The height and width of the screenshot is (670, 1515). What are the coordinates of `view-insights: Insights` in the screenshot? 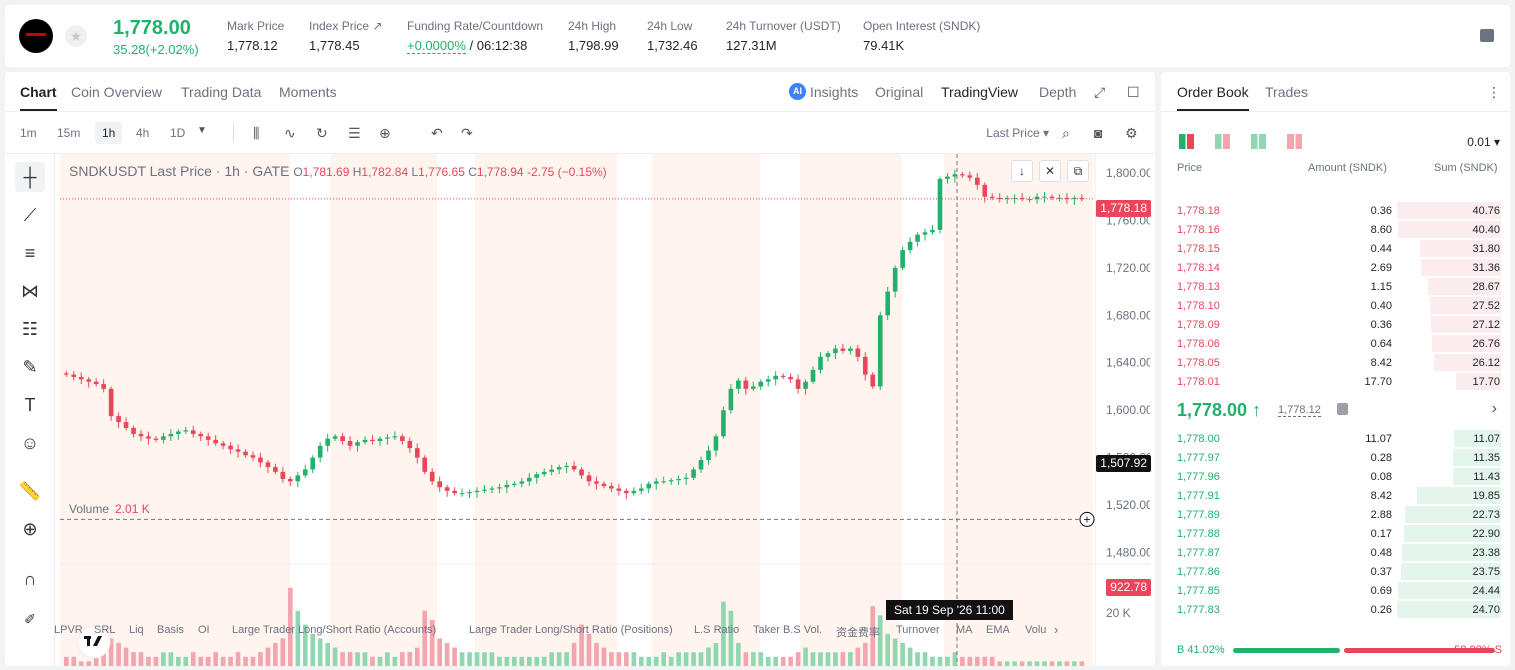 It's located at (834, 92).